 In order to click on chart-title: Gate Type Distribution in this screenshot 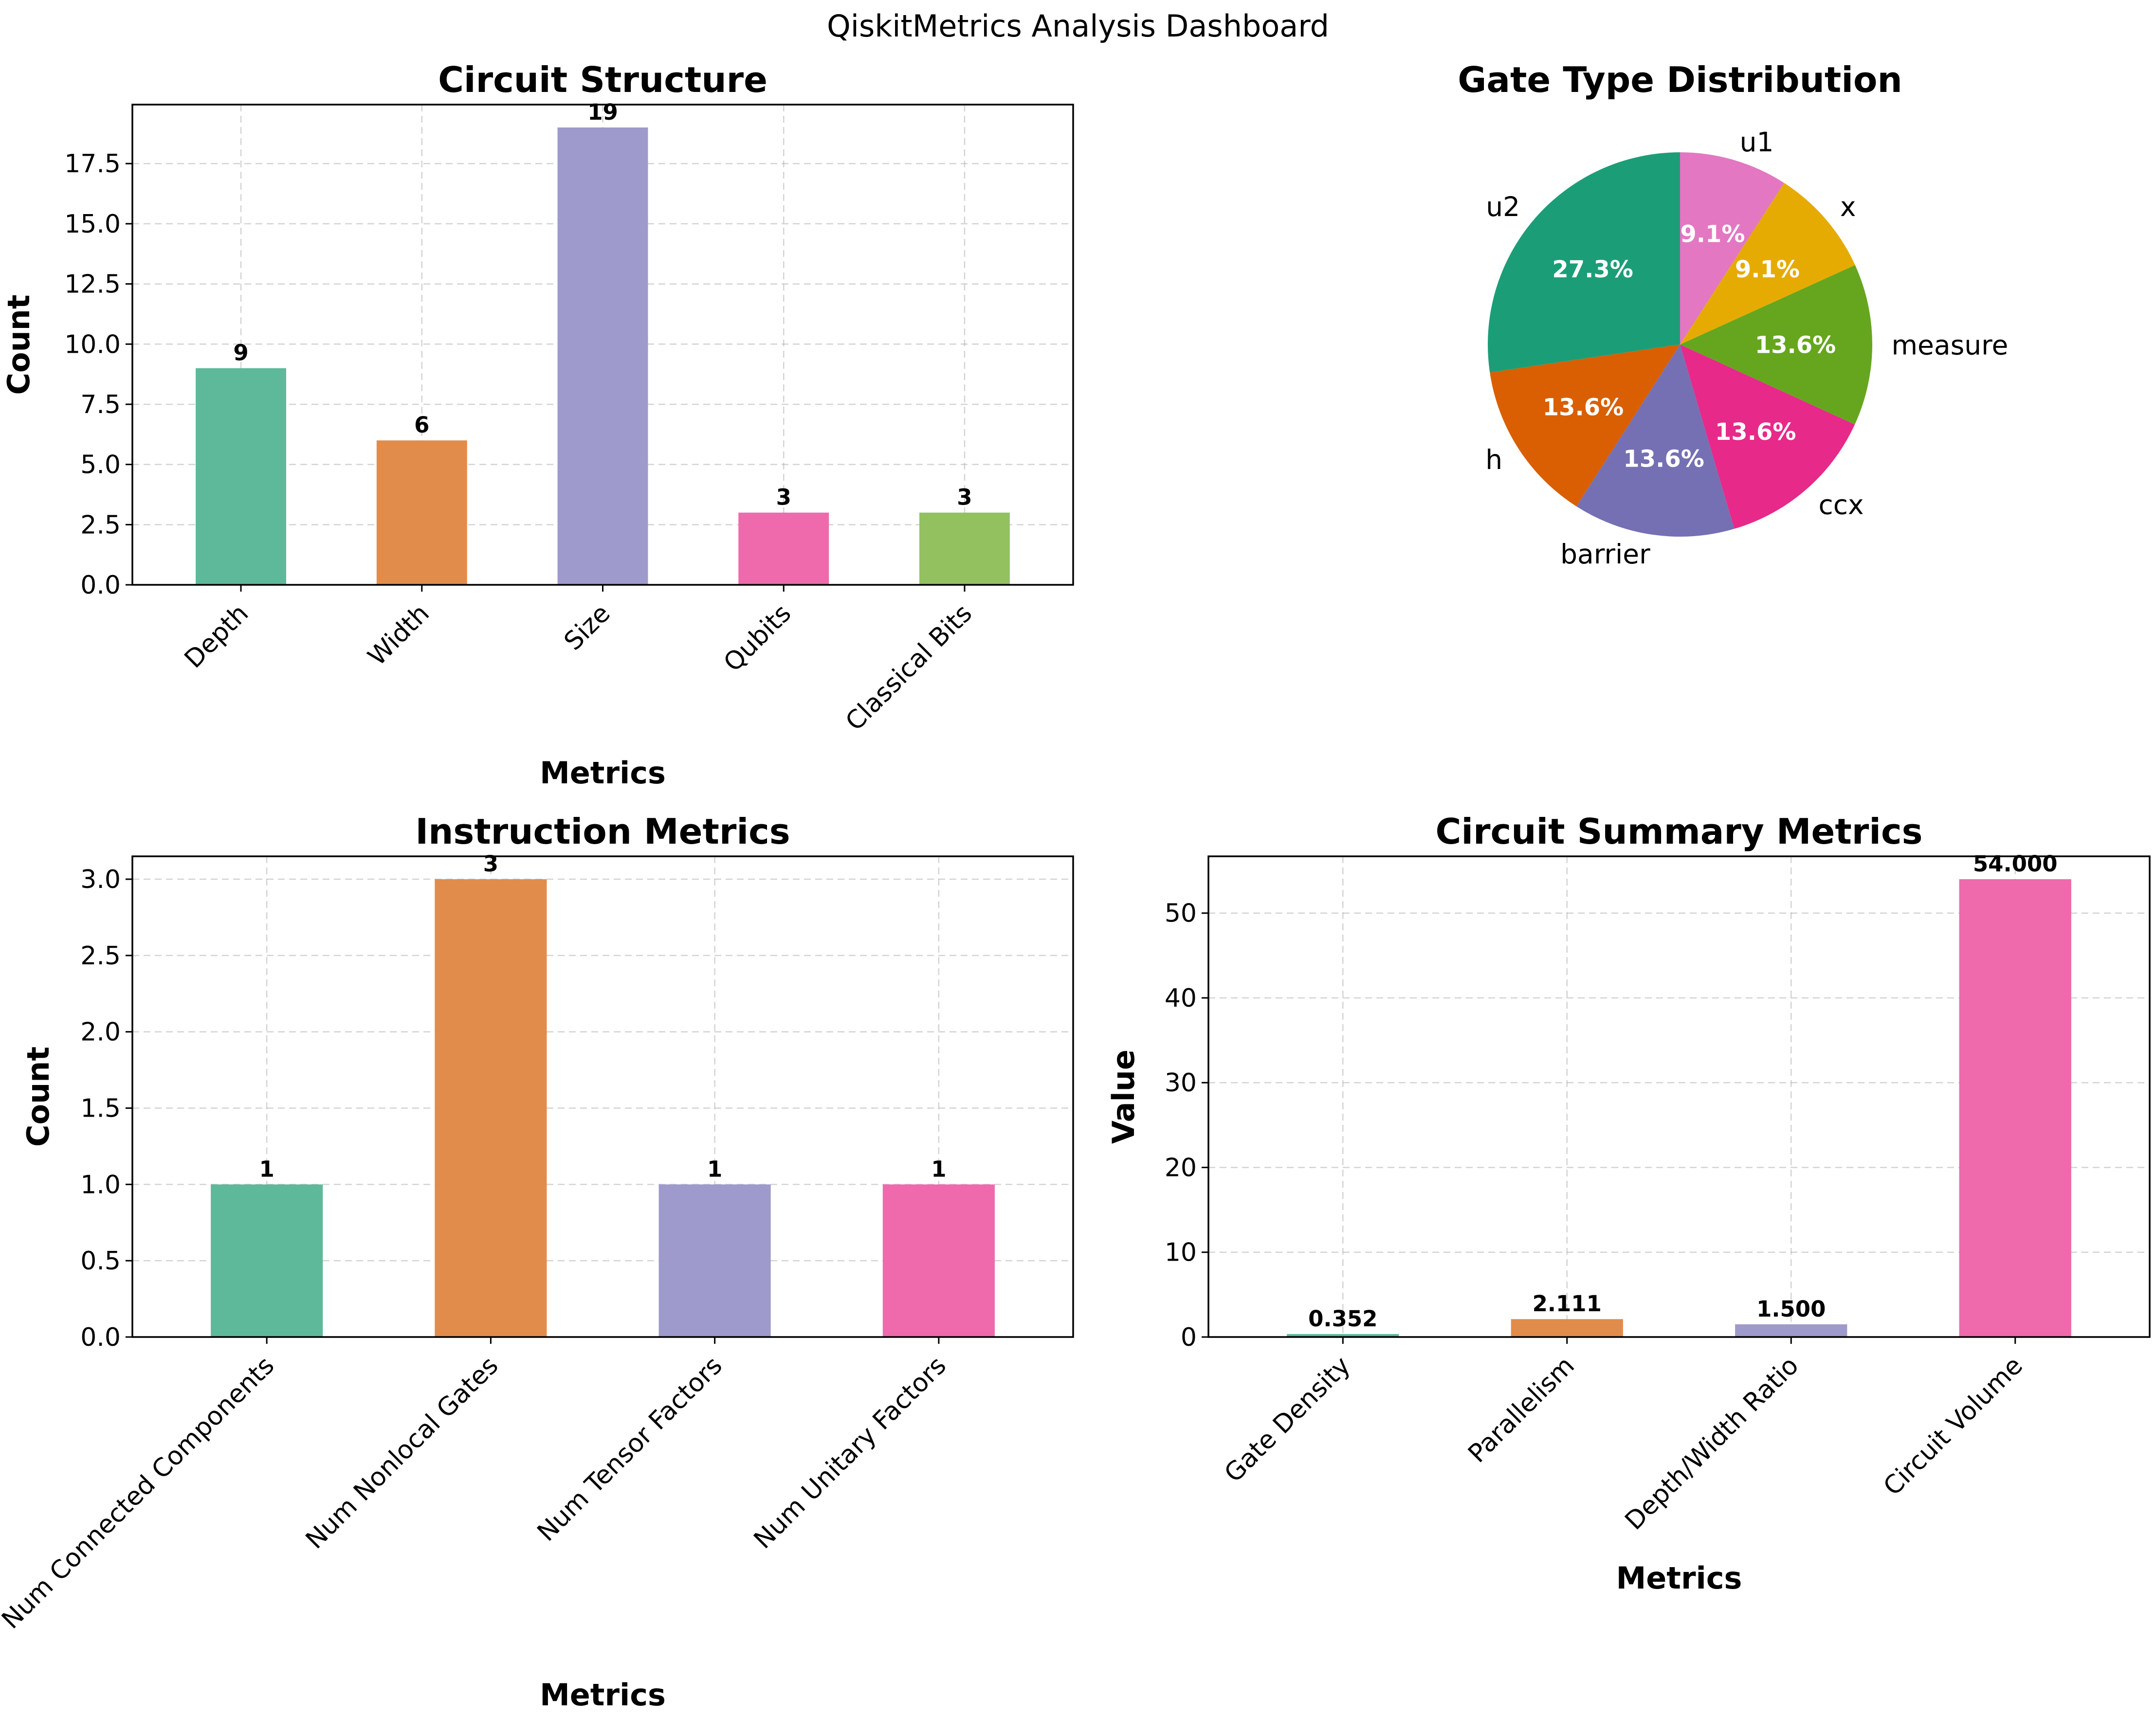, I will do `click(1680, 79)`.